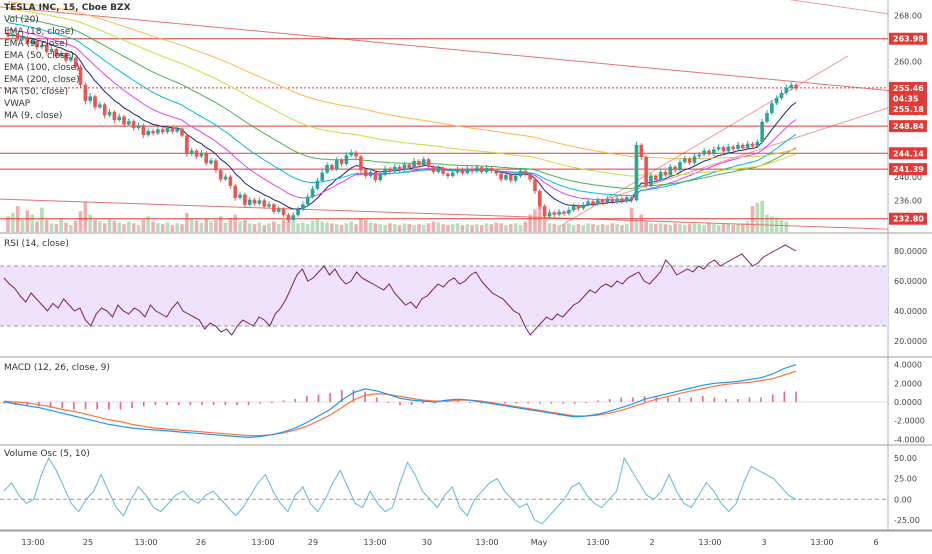 The height and width of the screenshot is (554, 932). I want to click on study-ema18: EMA (18, close), so click(39, 32).